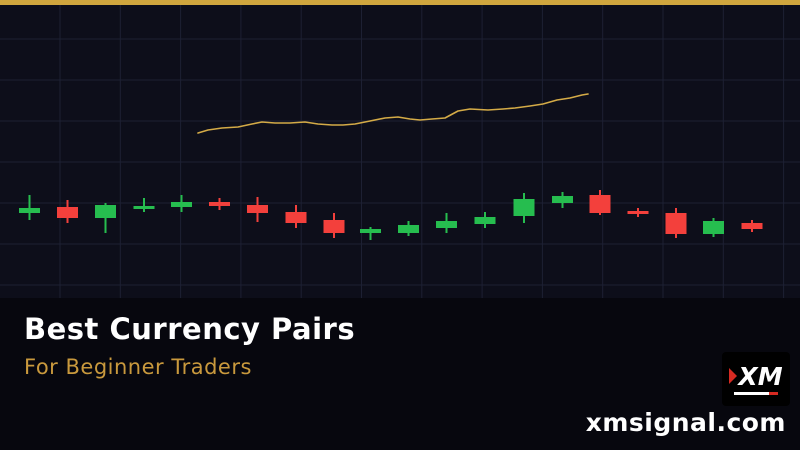 The width and height of the screenshot is (800, 450). I want to click on website-url: xmsignal.com, so click(685, 422).